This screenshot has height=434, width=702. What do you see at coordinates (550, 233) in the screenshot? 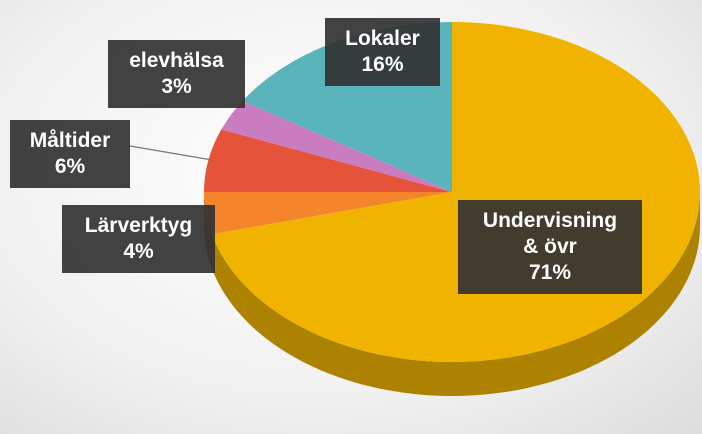
I see `data-label-name: Undervisning & övr` at bounding box center [550, 233].